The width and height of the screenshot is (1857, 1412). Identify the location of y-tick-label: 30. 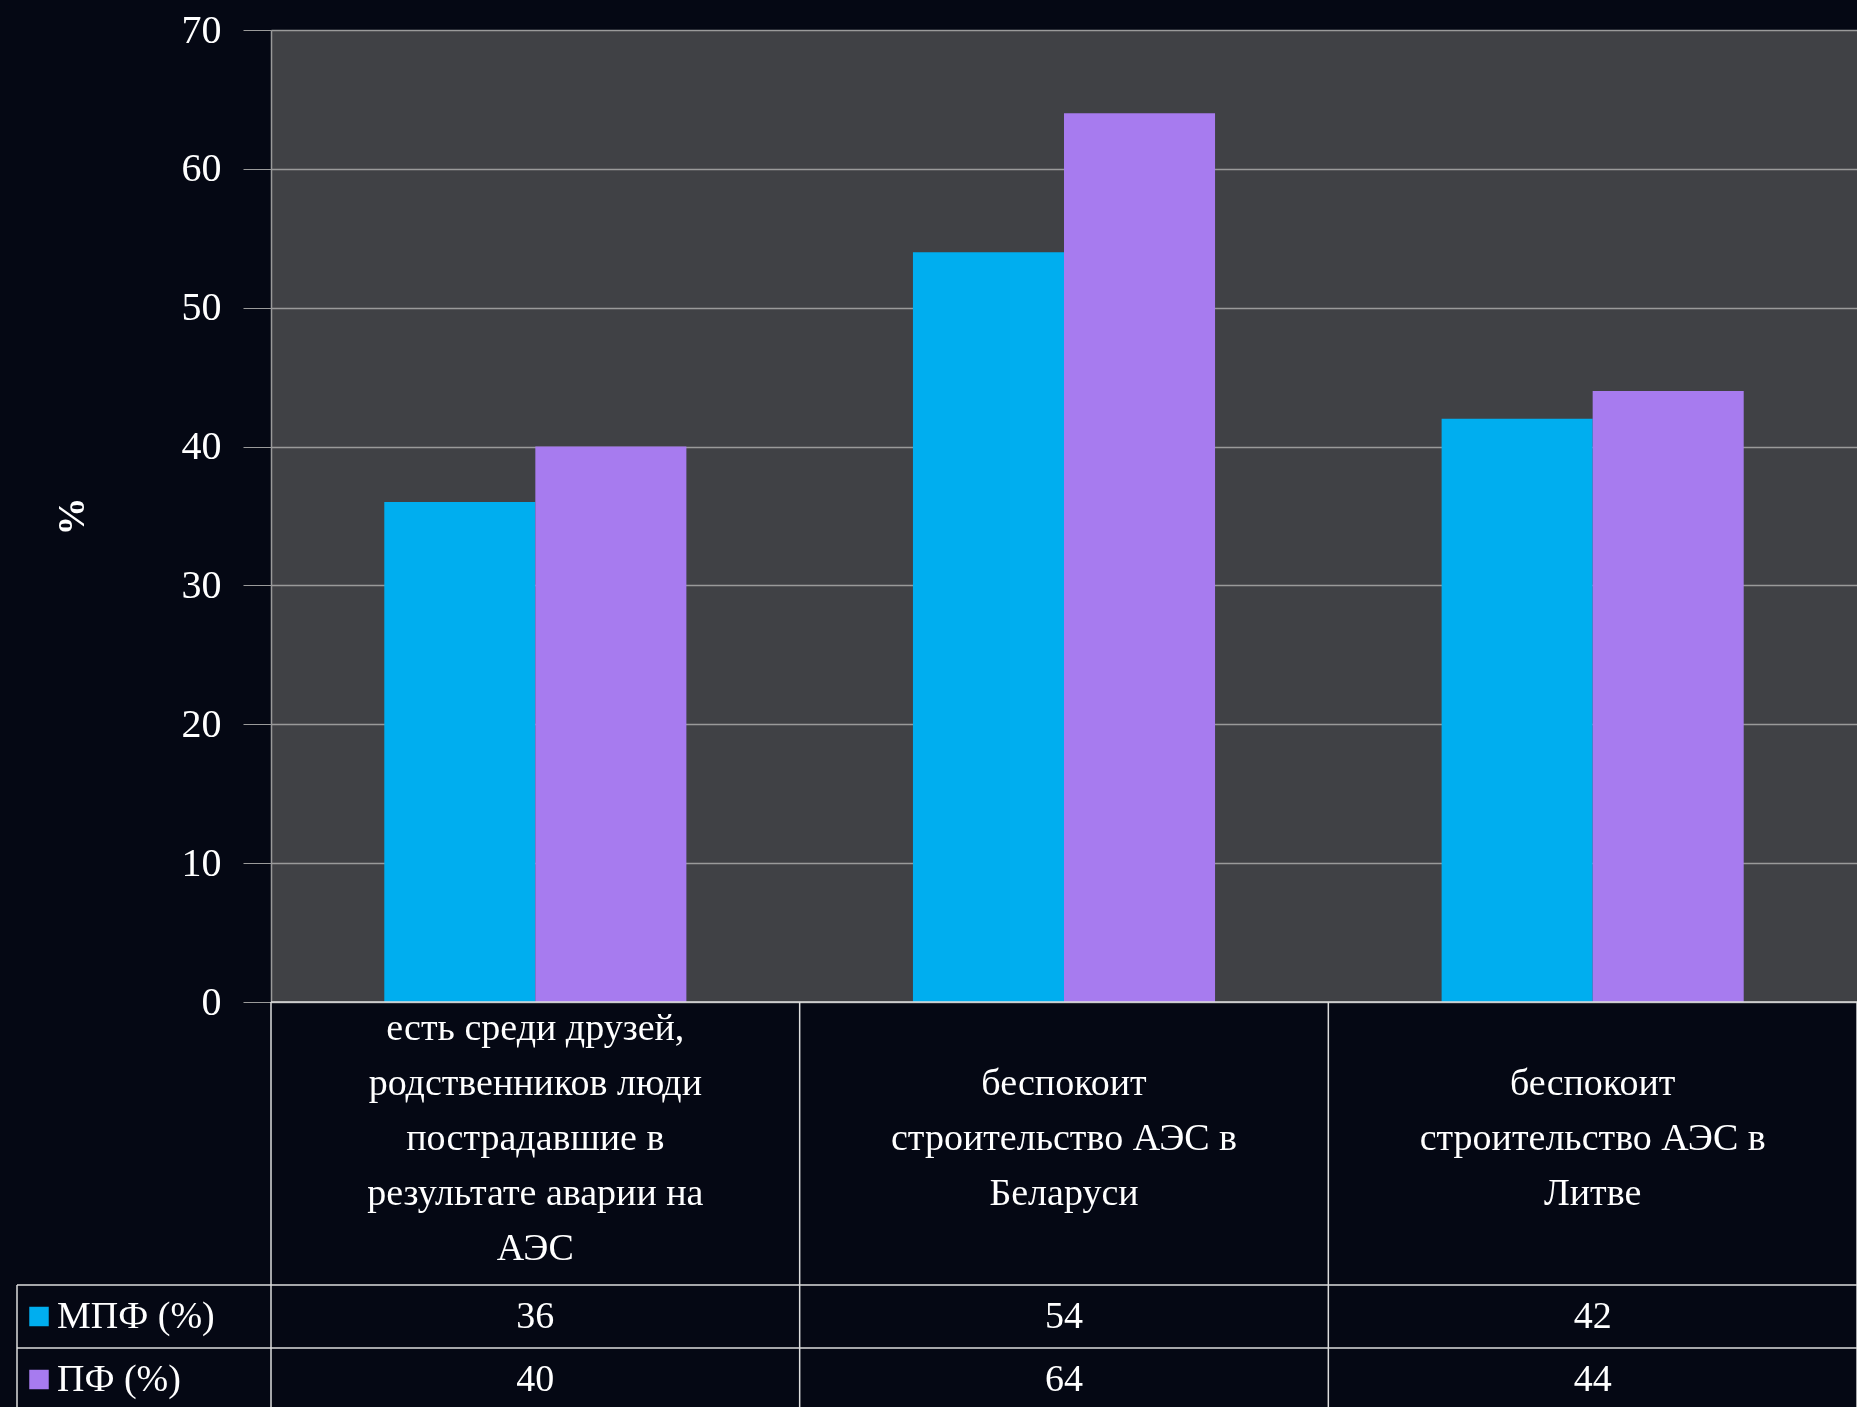
(201, 584).